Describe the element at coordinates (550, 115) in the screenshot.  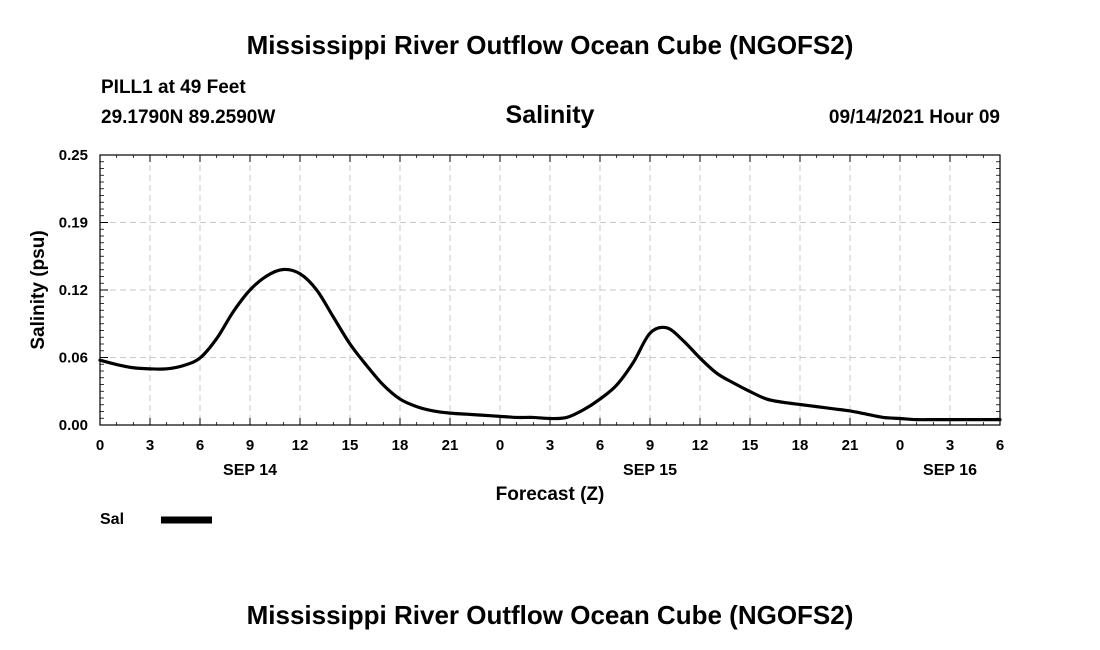
I see `variable-title: Salinity` at that location.